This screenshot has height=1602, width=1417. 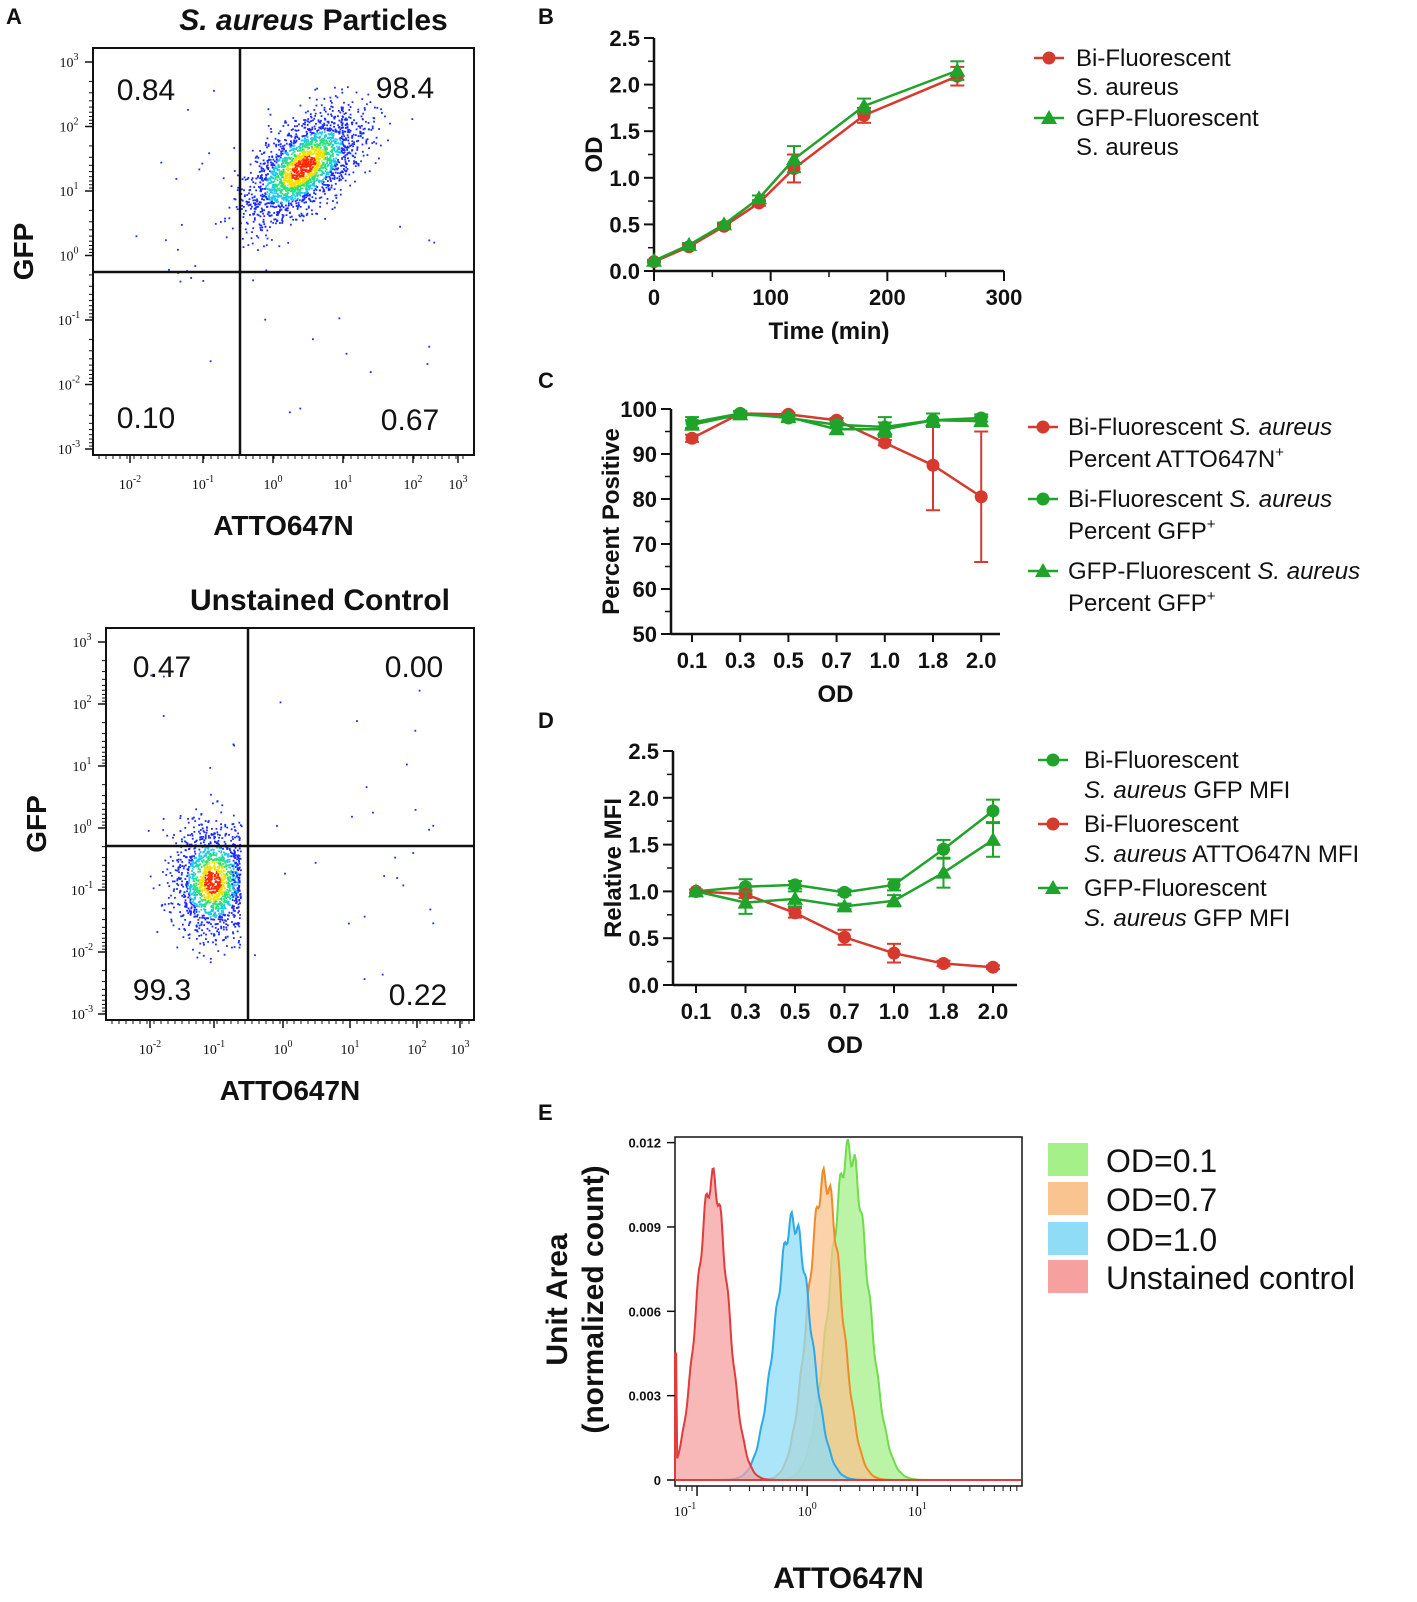 What do you see at coordinates (1175, 888) in the screenshot?
I see `legend-text: GFP-Fluorescent` at bounding box center [1175, 888].